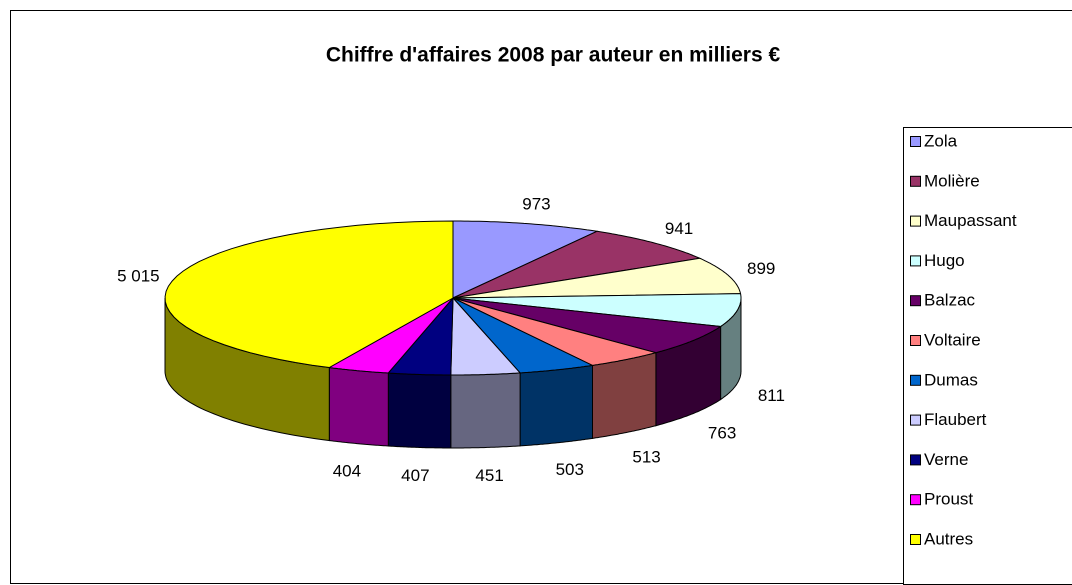  Describe the element at coordinates (946, 459) in the screenshot. I see `legend-label: Verne` at that location.